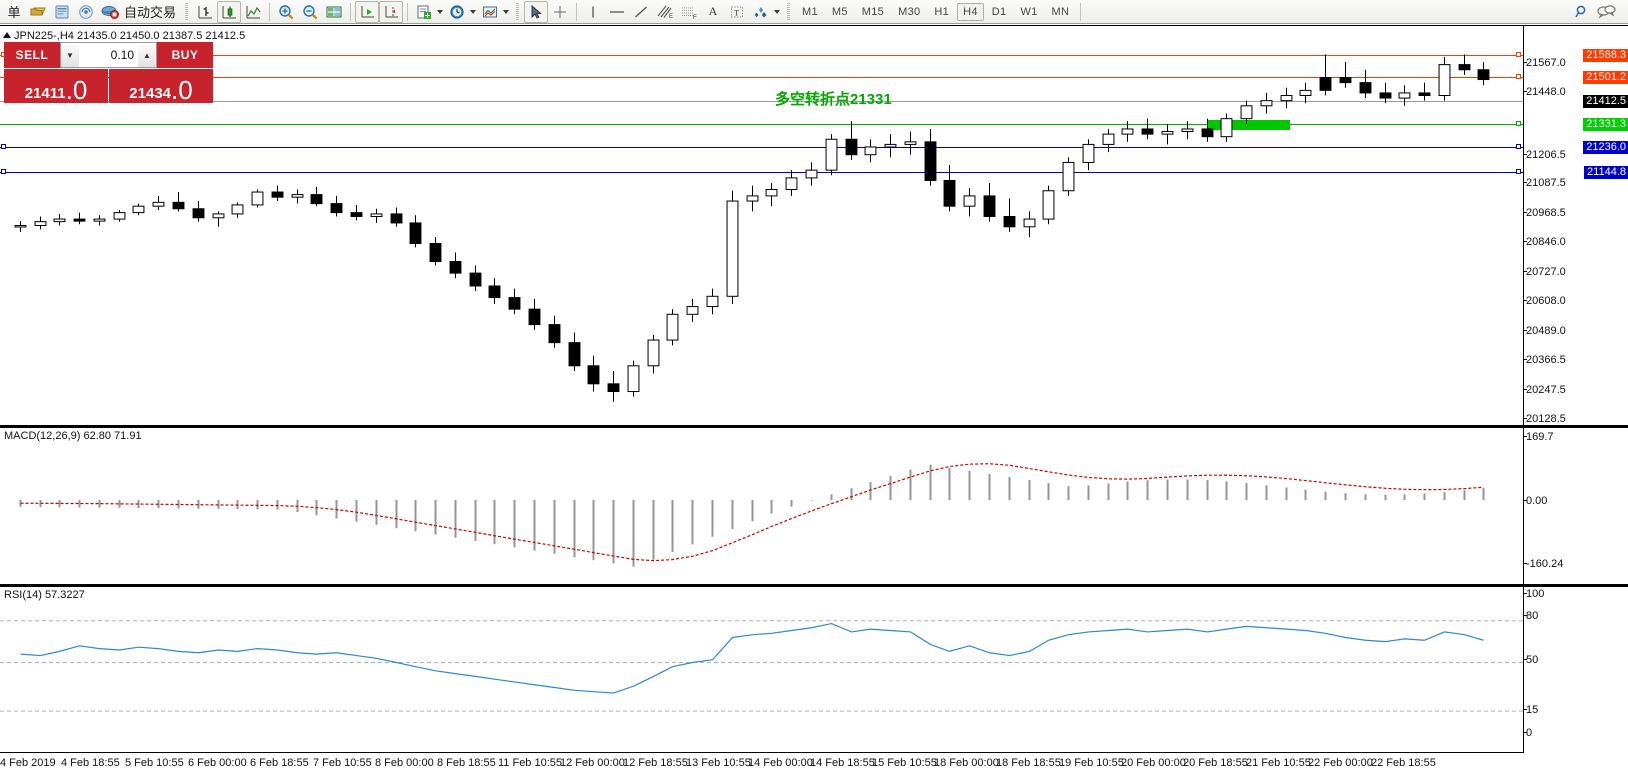 The image size is (1628, 774). I want to click on timeframe-m30: M30, so click(909, 11).